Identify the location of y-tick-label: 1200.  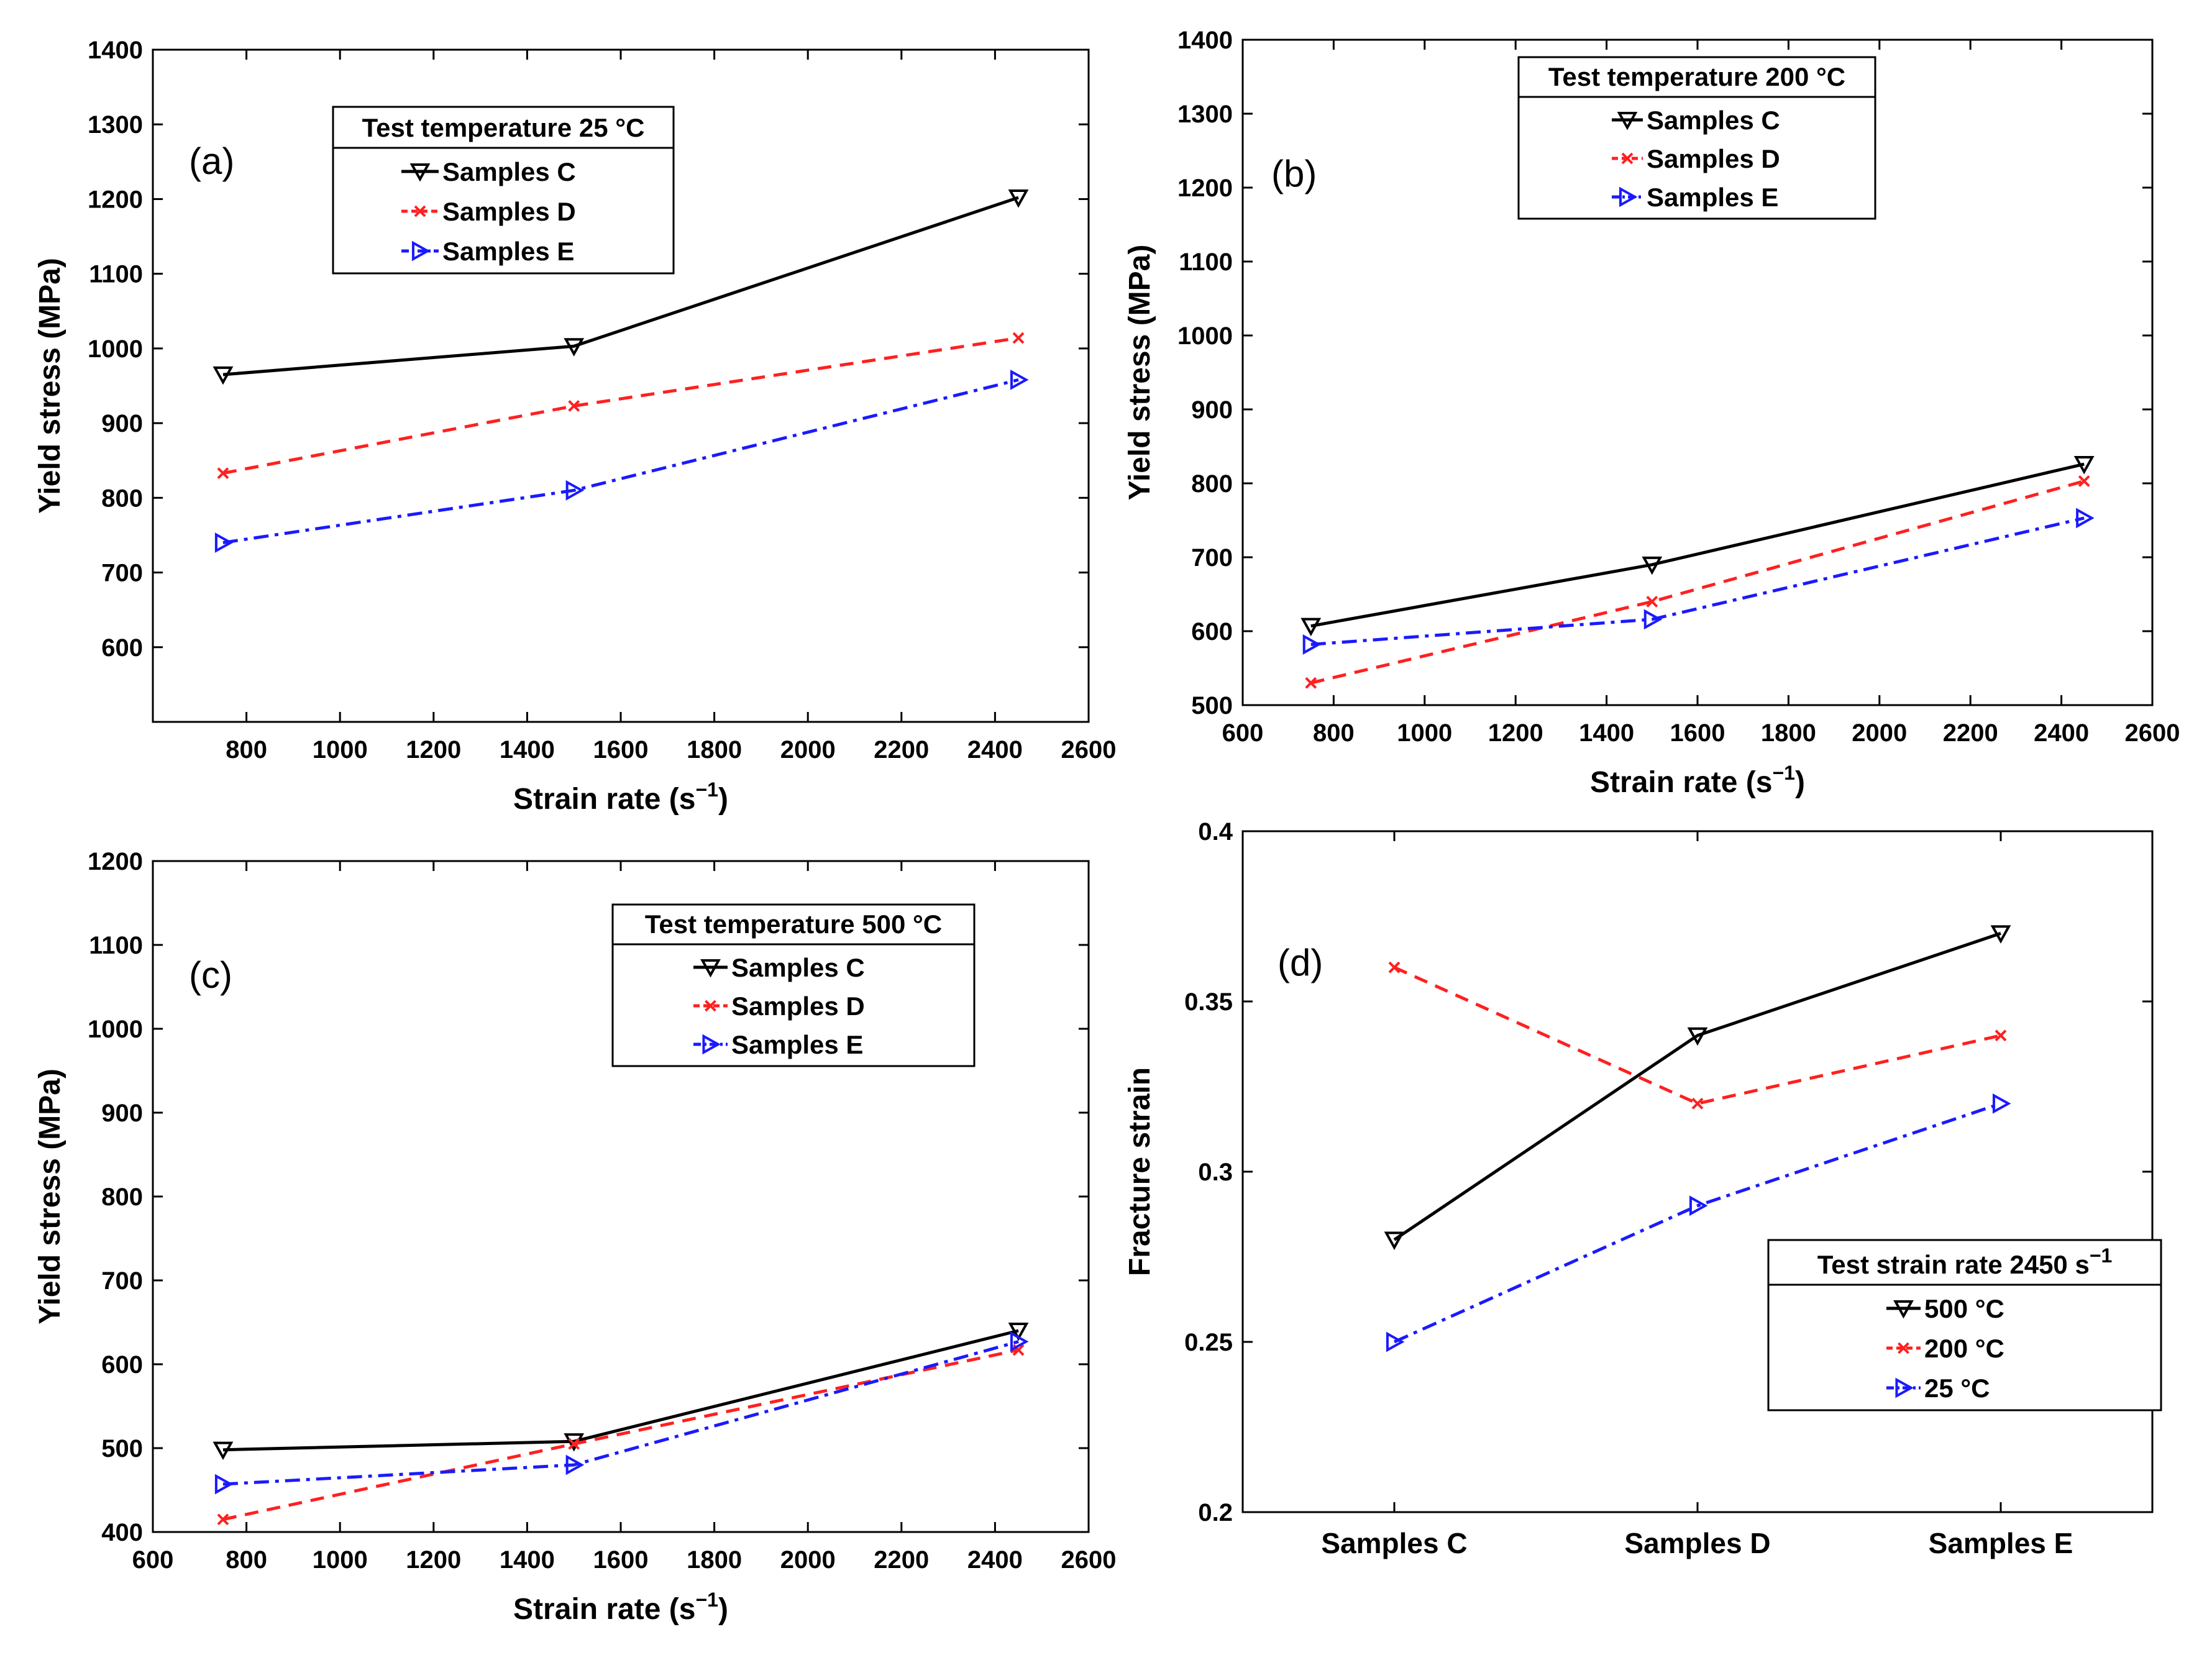
(115, 861).